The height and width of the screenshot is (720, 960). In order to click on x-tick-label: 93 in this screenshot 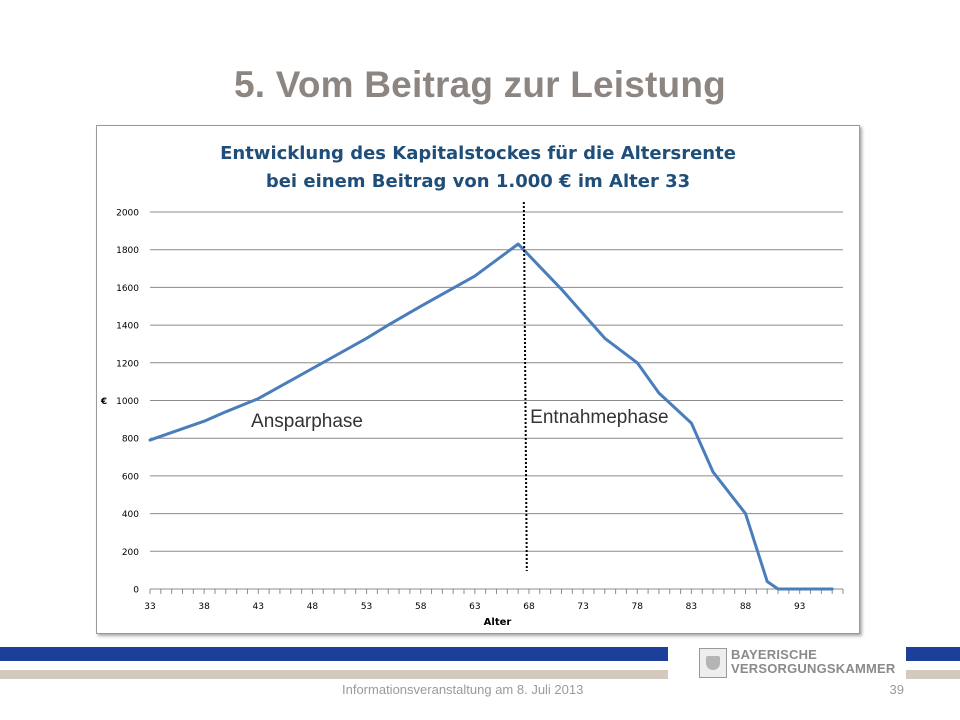, I will do `click(799, 607)`.